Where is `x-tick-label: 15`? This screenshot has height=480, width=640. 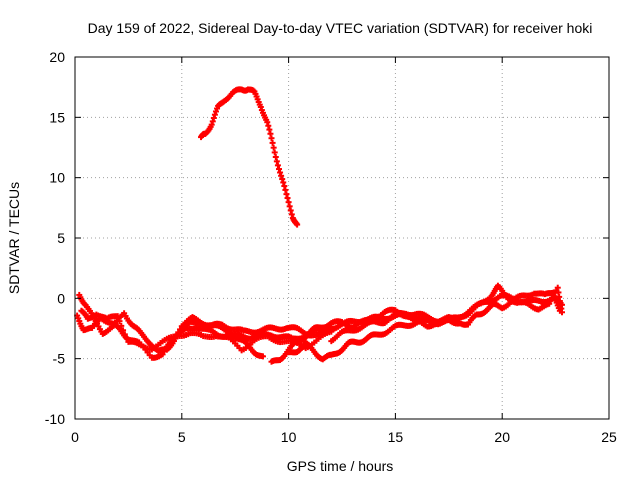
x-tick-label: 15 is located at coordinates (396, 437).